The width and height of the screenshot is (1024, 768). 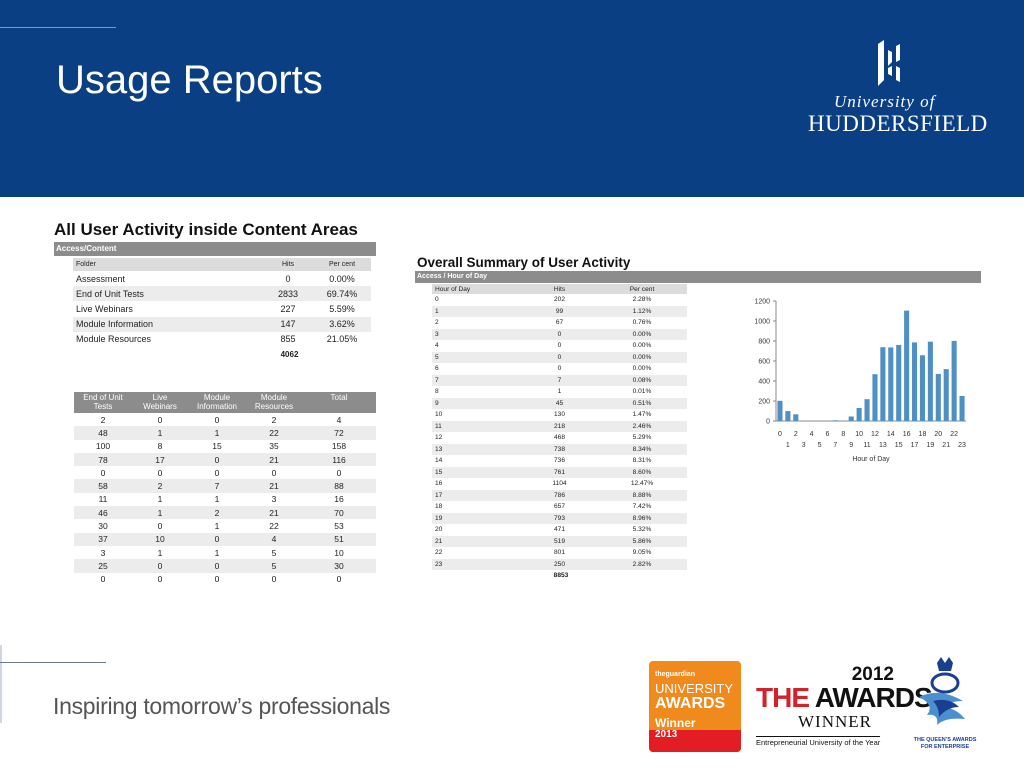 I want to click on table-cell: 8, so click(x=160, y=446).